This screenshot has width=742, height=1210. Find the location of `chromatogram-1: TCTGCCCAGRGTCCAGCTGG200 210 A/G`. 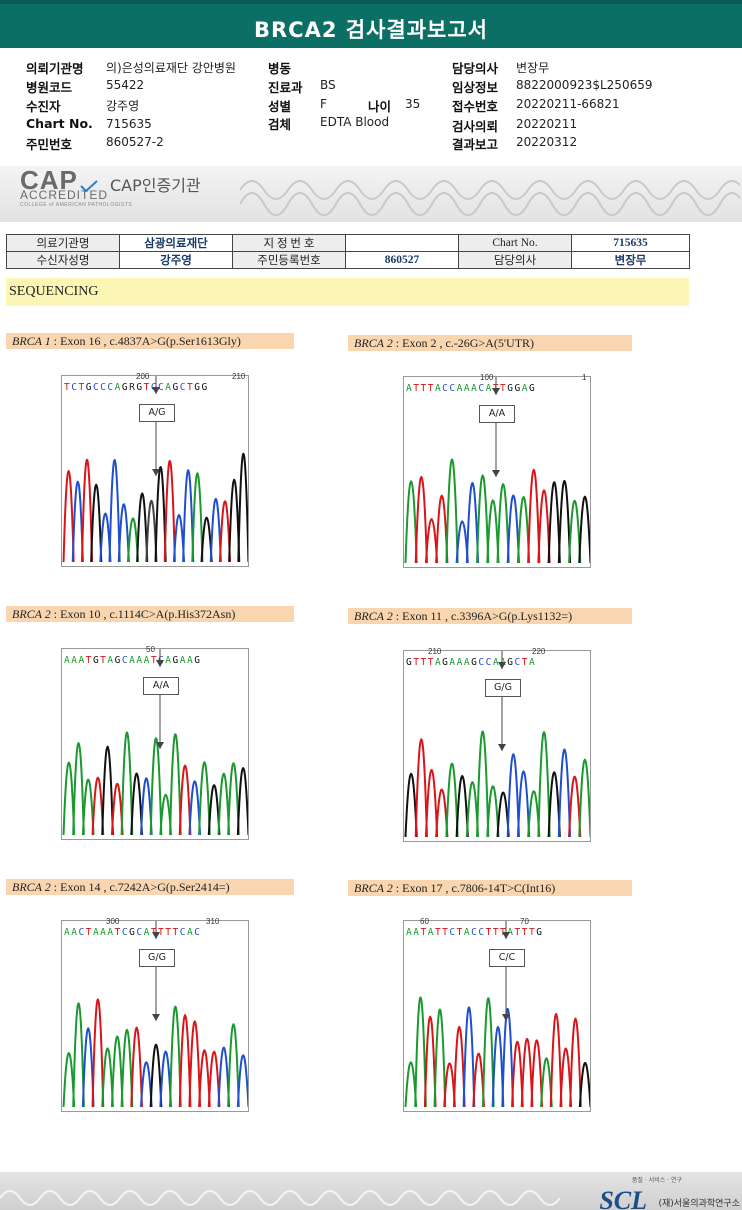

chromatogram-1: TCTGCCCAGRGTCCAGCTGG200 210 A/G is located at coordinates (155, 469).